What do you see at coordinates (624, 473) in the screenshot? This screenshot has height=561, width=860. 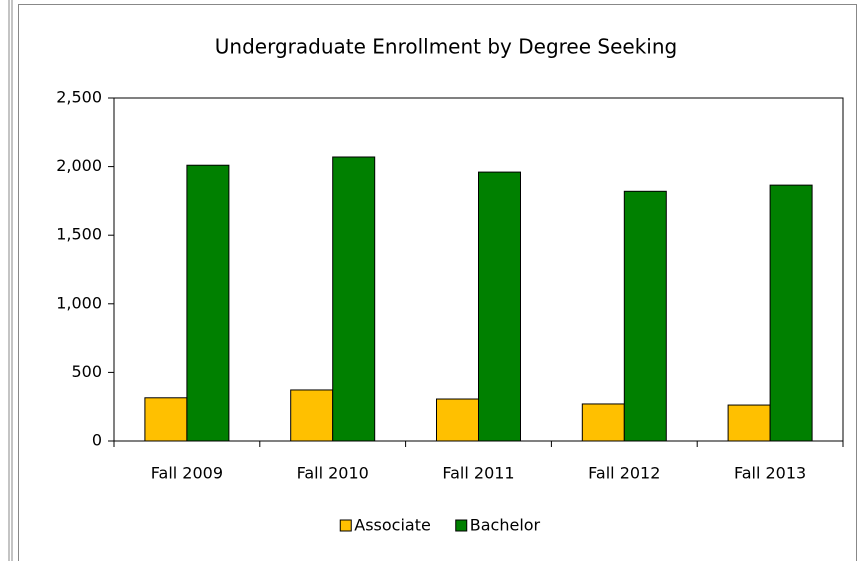 I see `x-tick-label: Fall 2012` at bounding box center [624, 473].